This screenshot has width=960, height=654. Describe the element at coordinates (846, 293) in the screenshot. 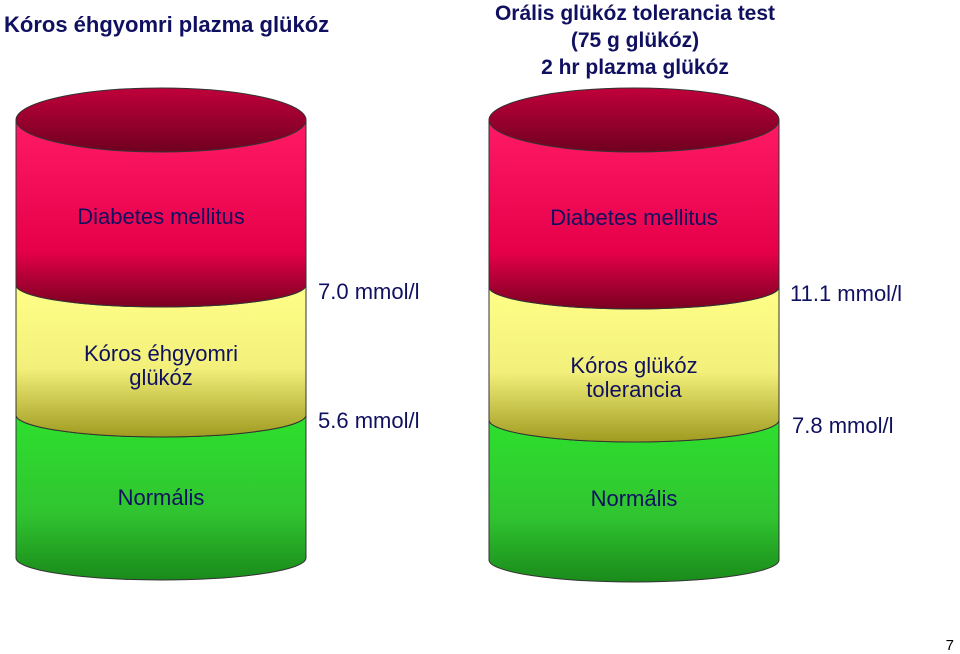

I see `right-upper-threshold: 11.1 mmol/l` at that location.